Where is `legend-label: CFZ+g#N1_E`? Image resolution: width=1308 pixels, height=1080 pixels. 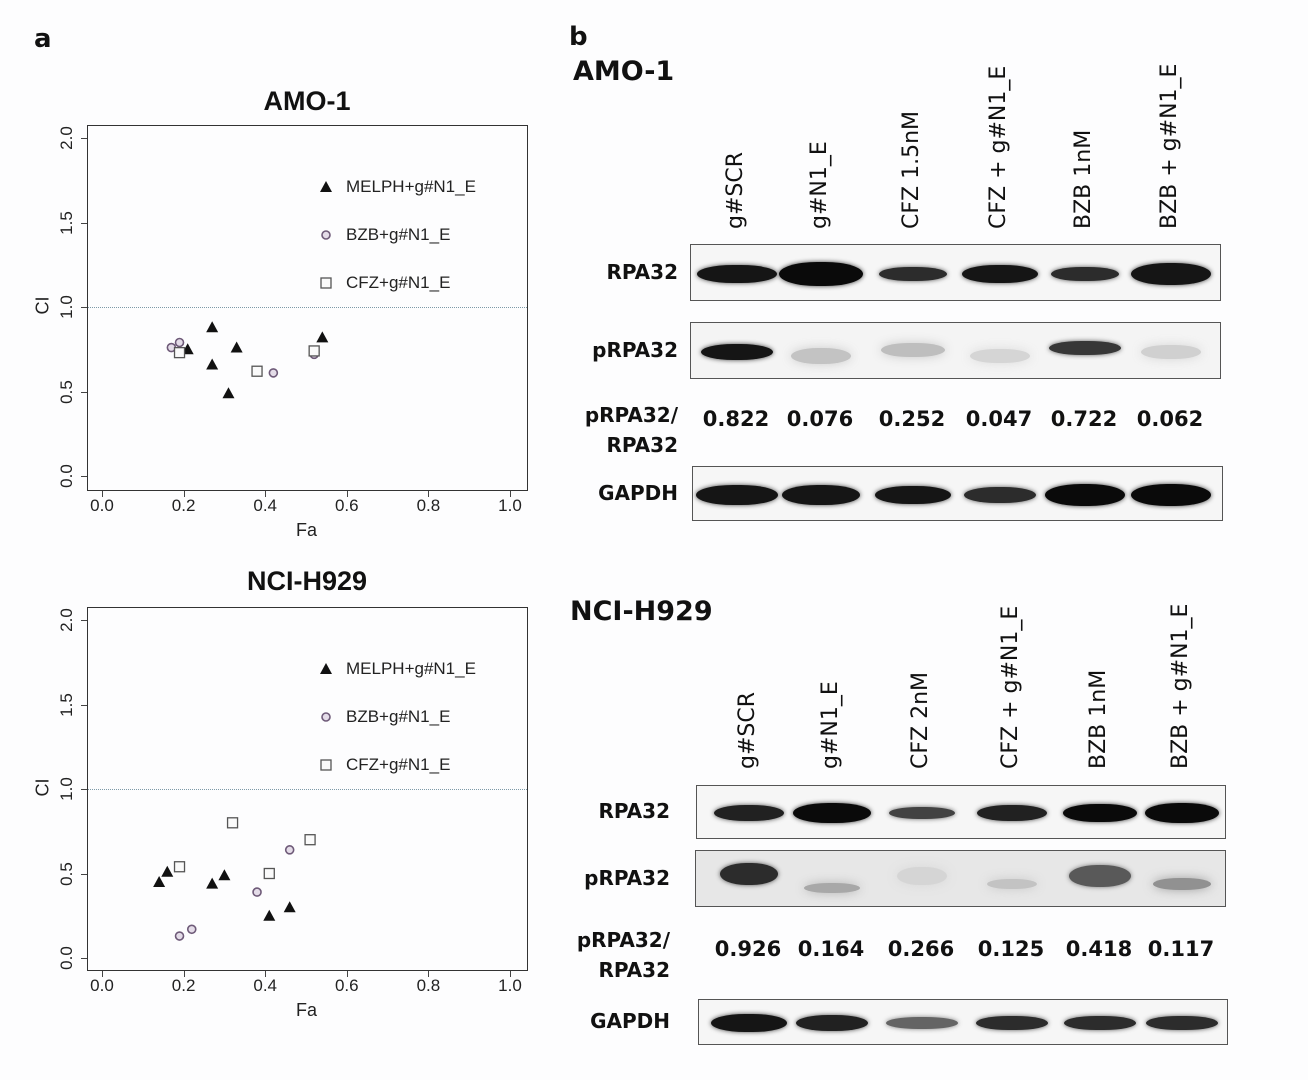
legend-label: CFZ+g#N1_E is located at coordinates (398, 282).